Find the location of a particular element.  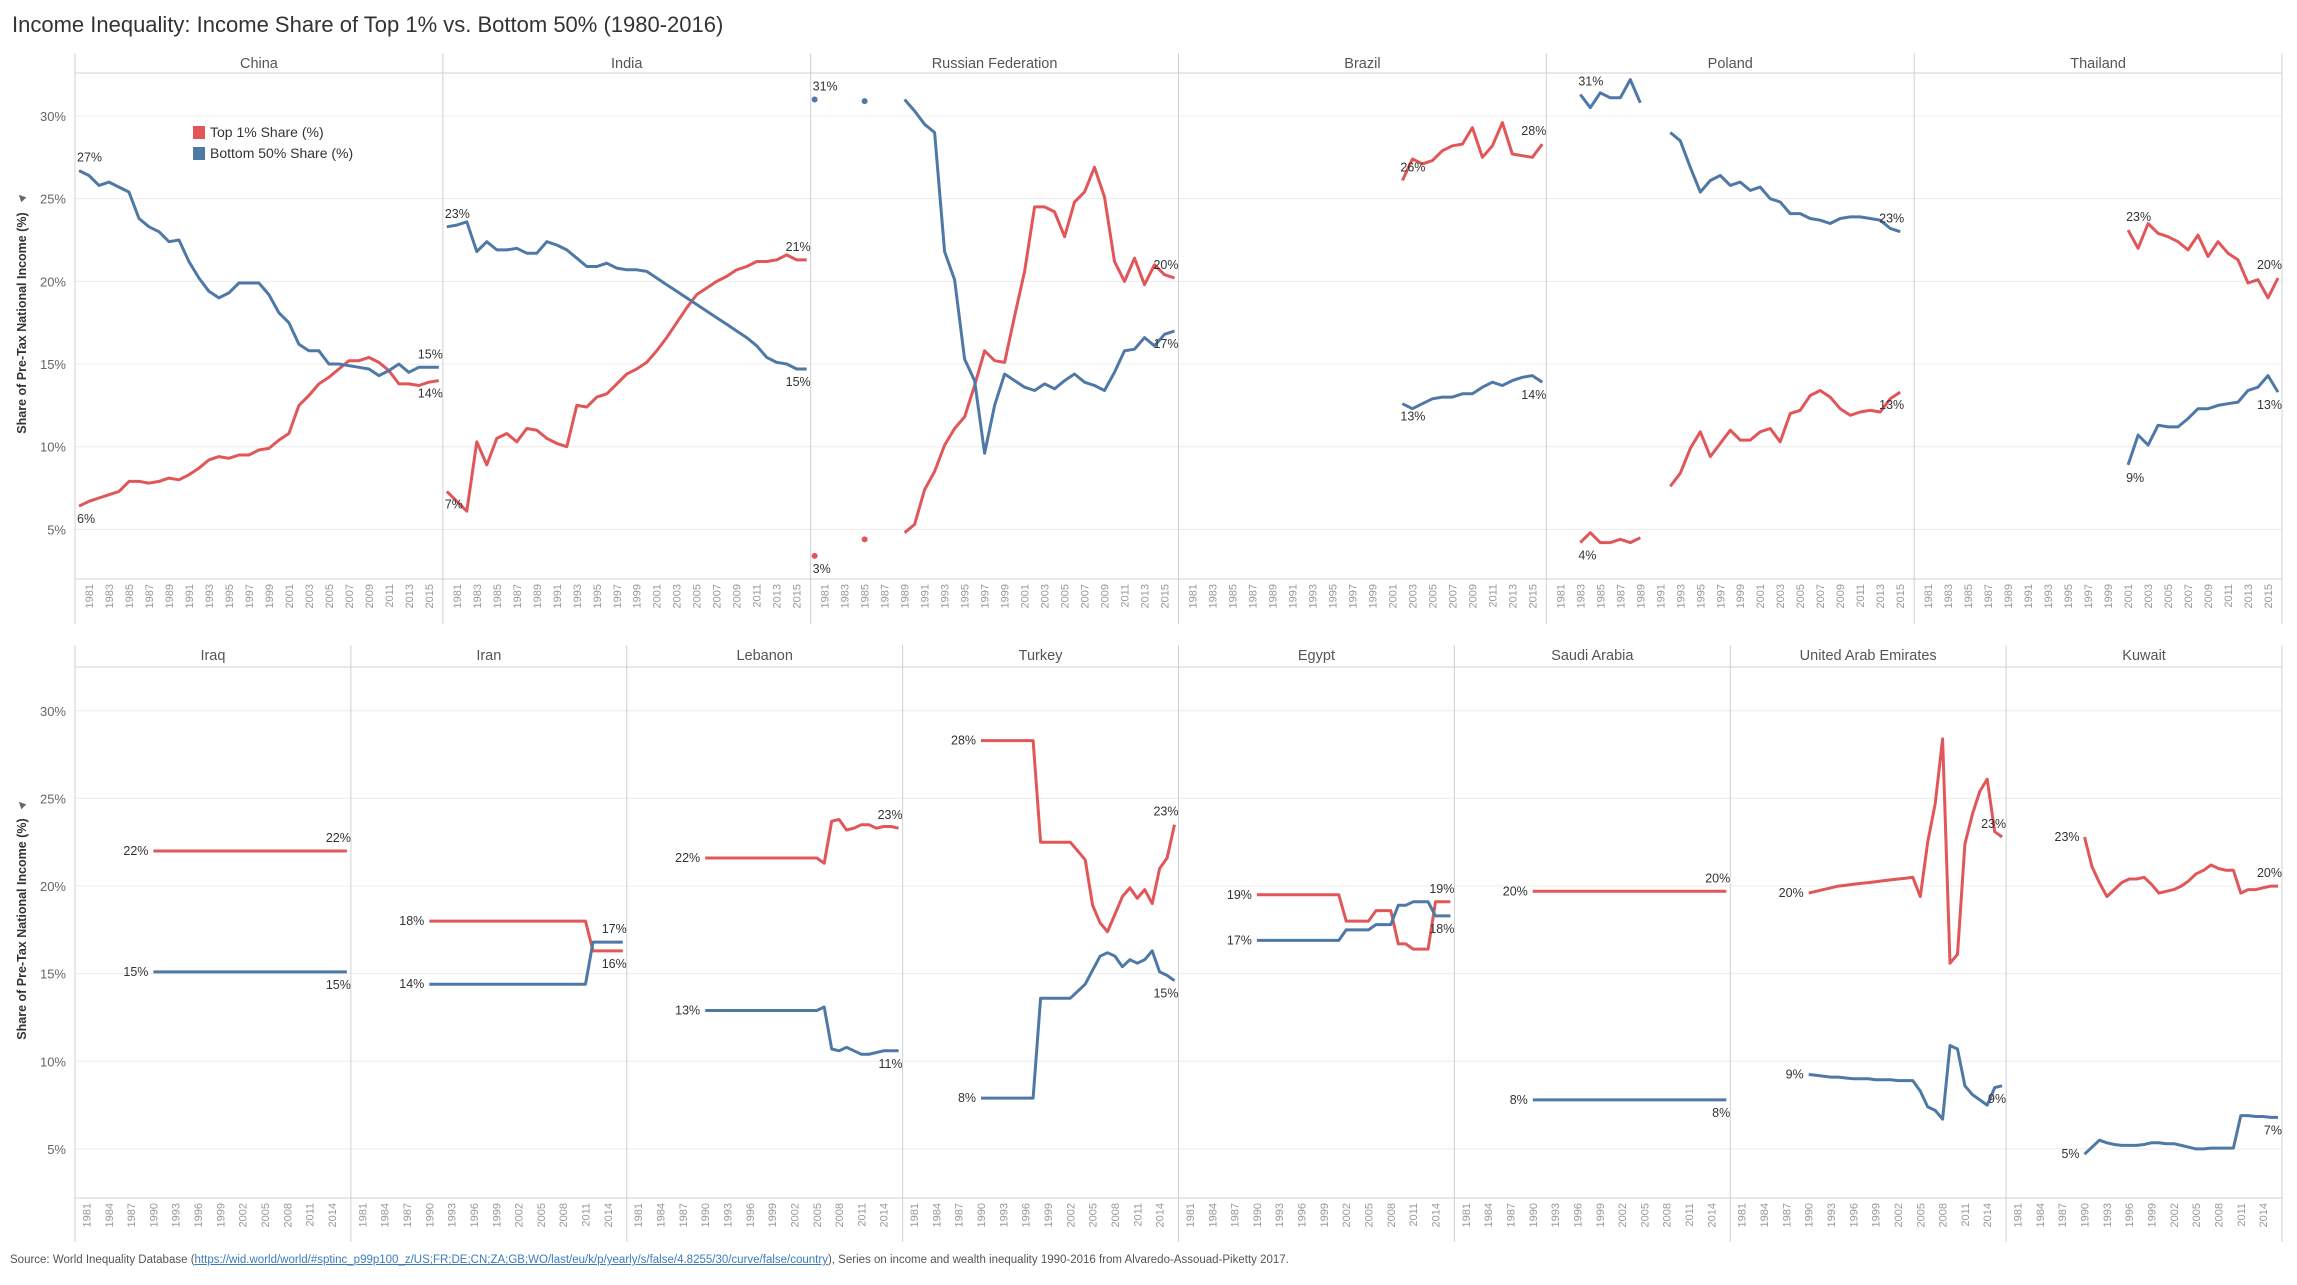

legend-item-top1: Top 1% Share (%) is located at coordinates (273, 132).